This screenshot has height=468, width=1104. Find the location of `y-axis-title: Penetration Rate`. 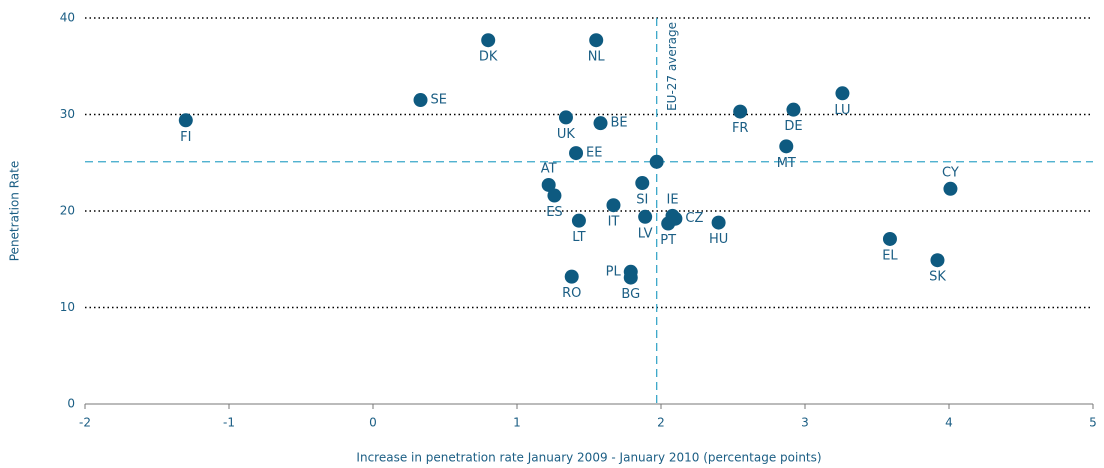

y-axis-title: Penetration Rate is located at coordinates (15, 211).